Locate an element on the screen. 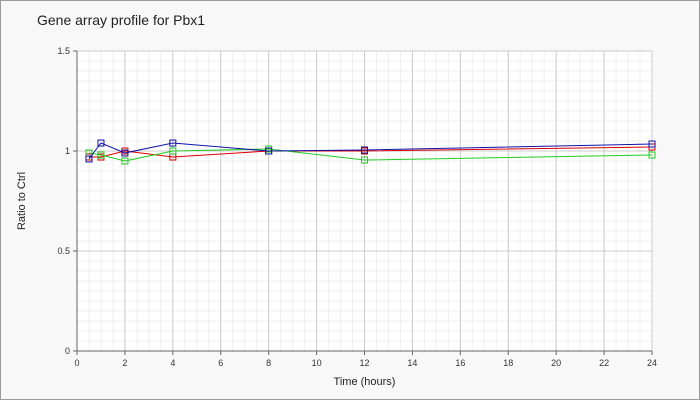  y-tick-label: 0.5 is located at coordinates (63, 251).